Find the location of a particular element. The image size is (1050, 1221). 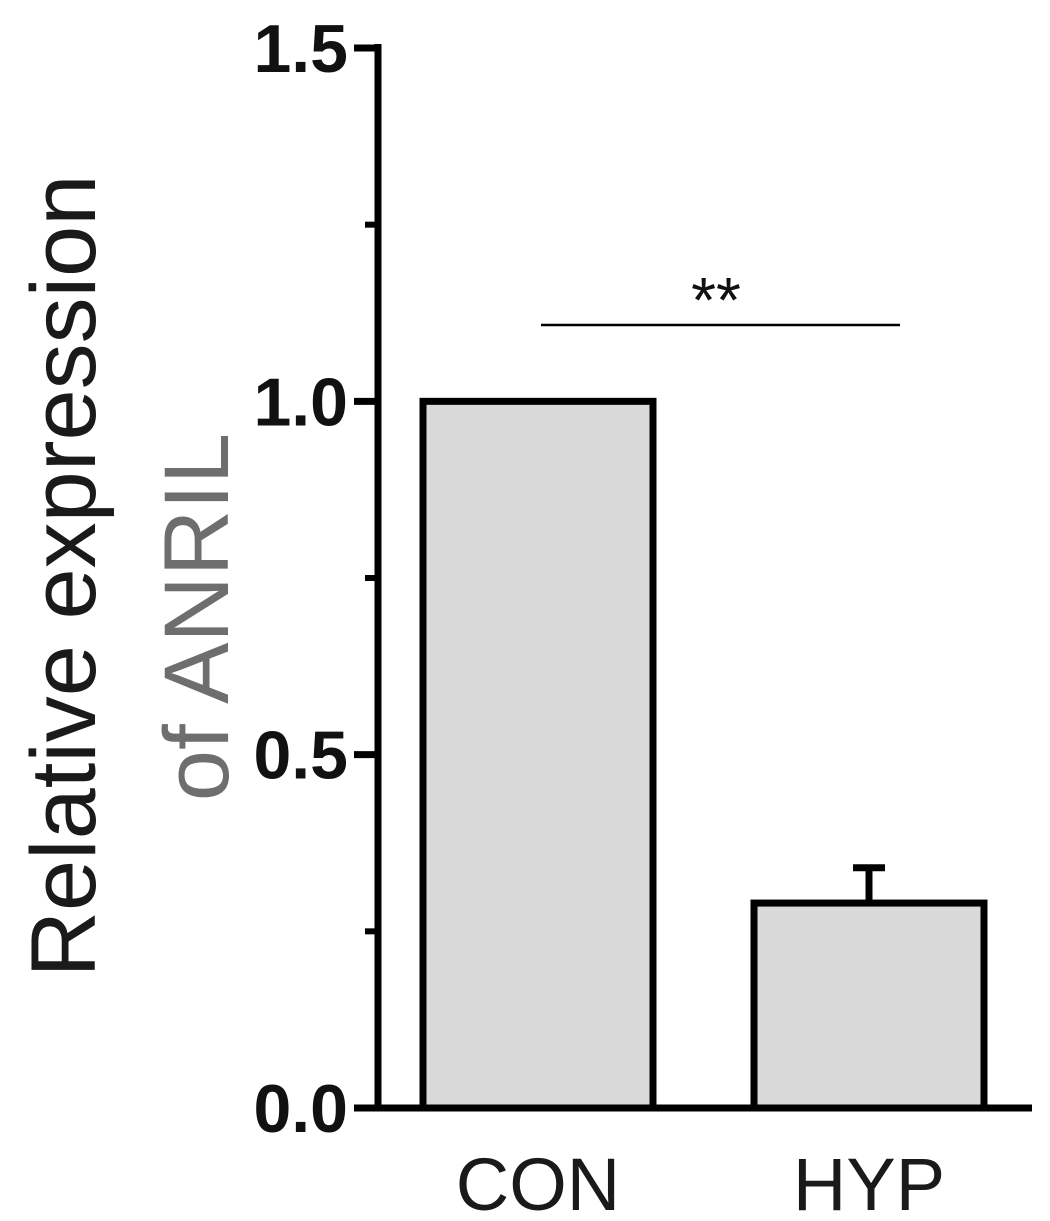

x-tick-label-con: CON is located at coordinates (538, 1182).